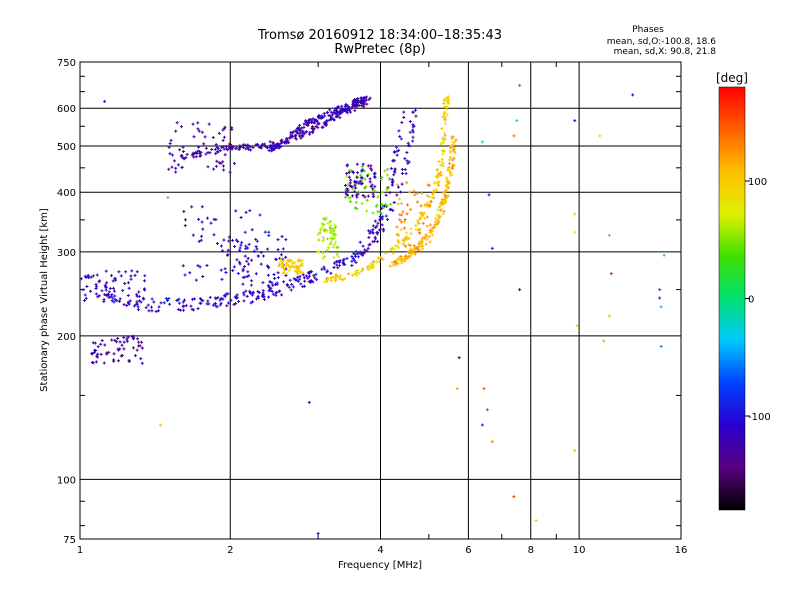 This screenshot has height=600, width=800. I want to click on x-tick-label: 6, so click(468, 550).